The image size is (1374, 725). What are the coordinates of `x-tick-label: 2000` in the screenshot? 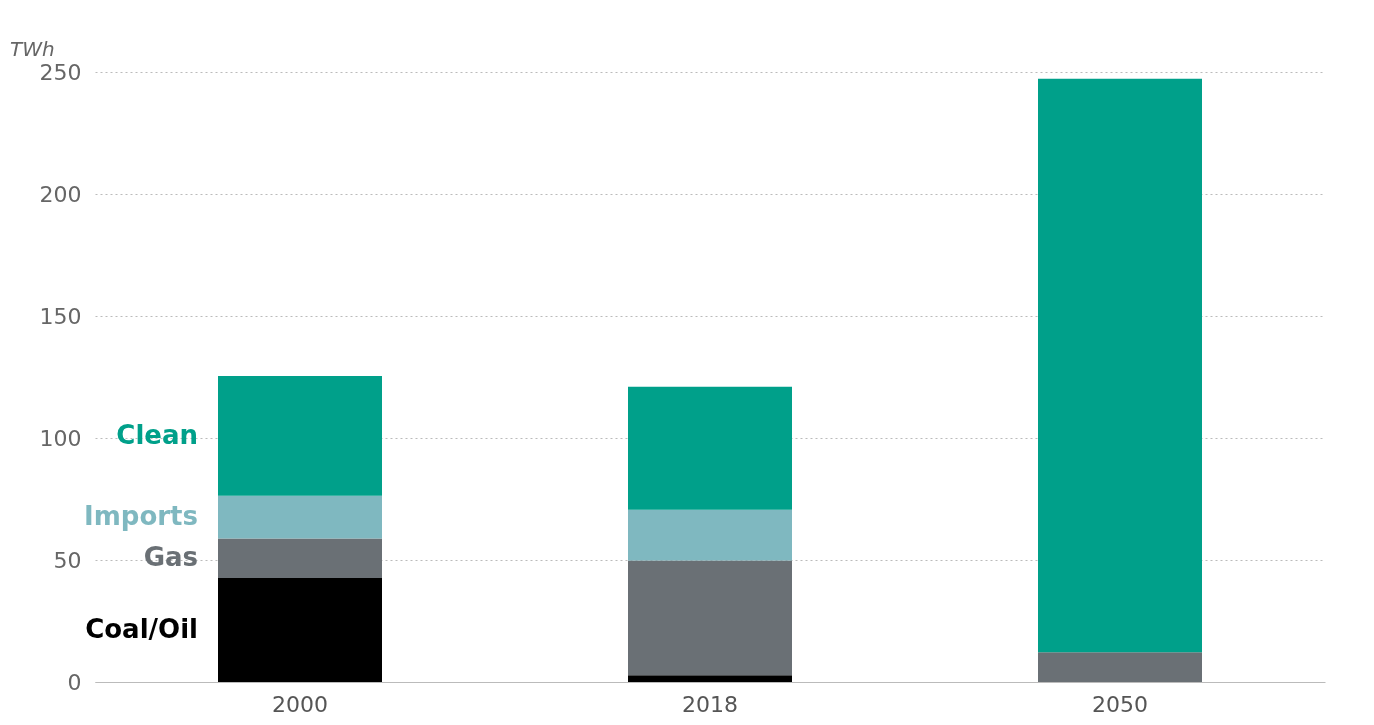 It's located at (300, 704).